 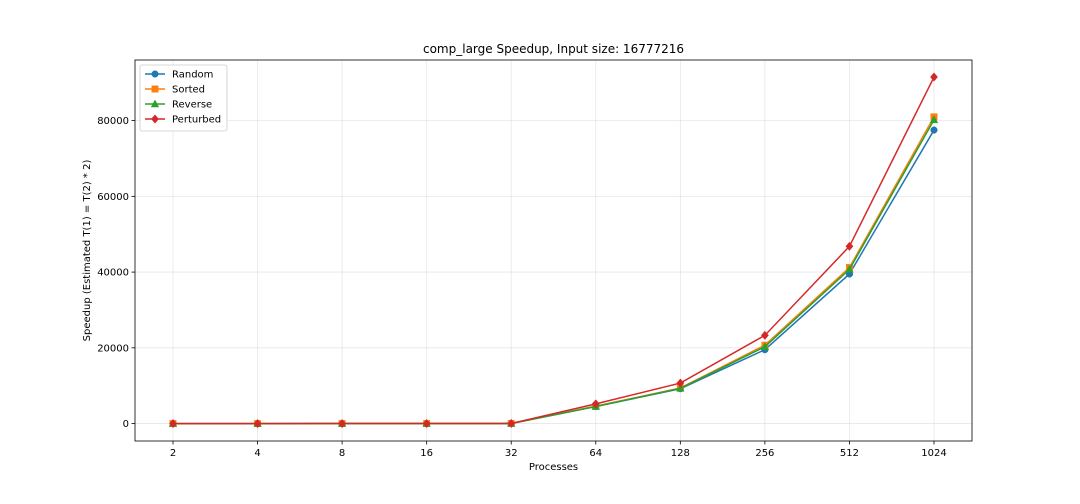 What do you see at coordinates (155, 119) in the screenshot?
I see `legend-marker-perturbed` at bounding box center [155, 119].